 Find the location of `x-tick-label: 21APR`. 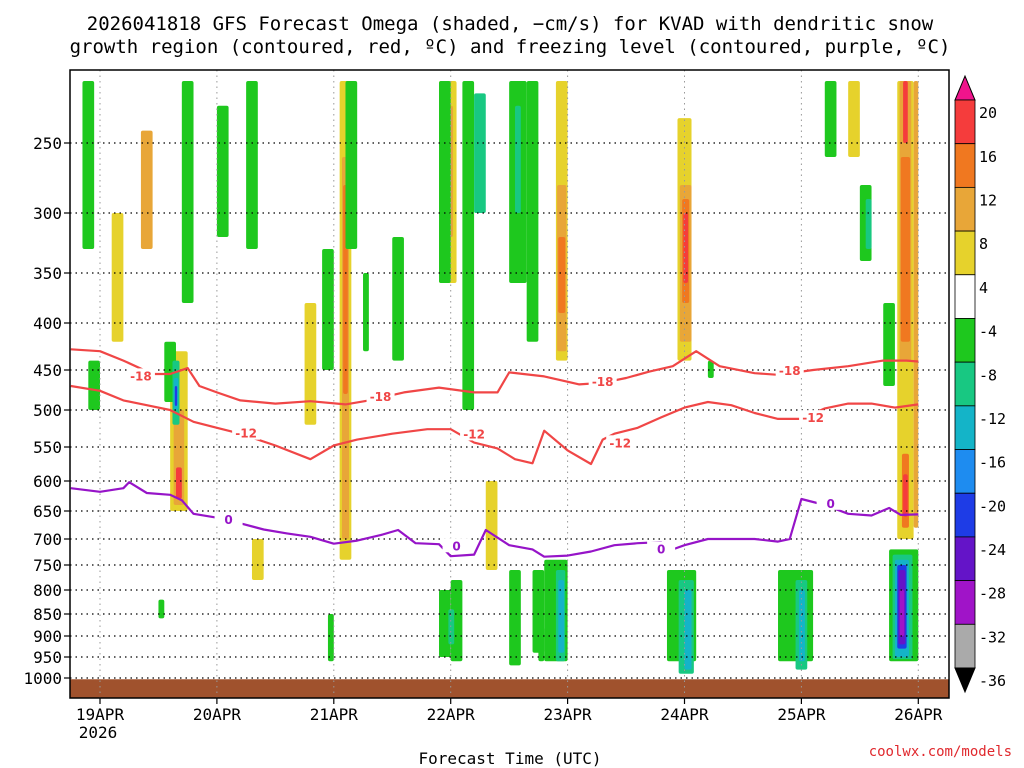

x-tick-label: 21APR is located at coordinates (334, 714).